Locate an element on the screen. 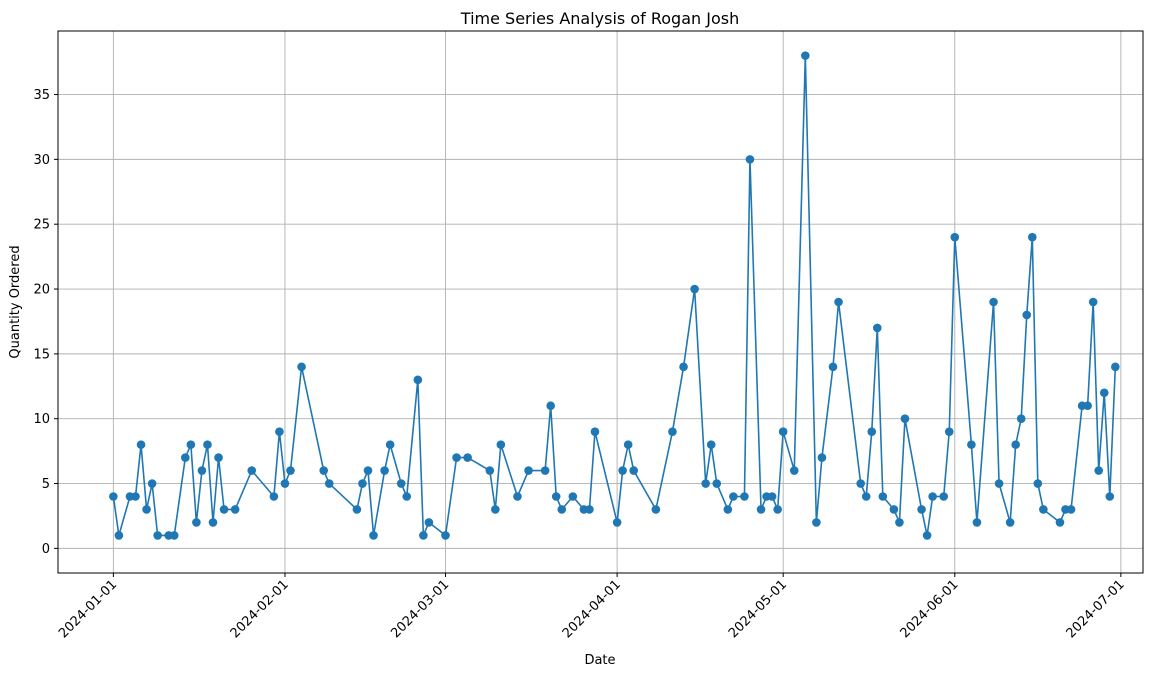 This screenshot has height=677, width=1151. y-tick-label: 25 is located at coordinates (41, 225).